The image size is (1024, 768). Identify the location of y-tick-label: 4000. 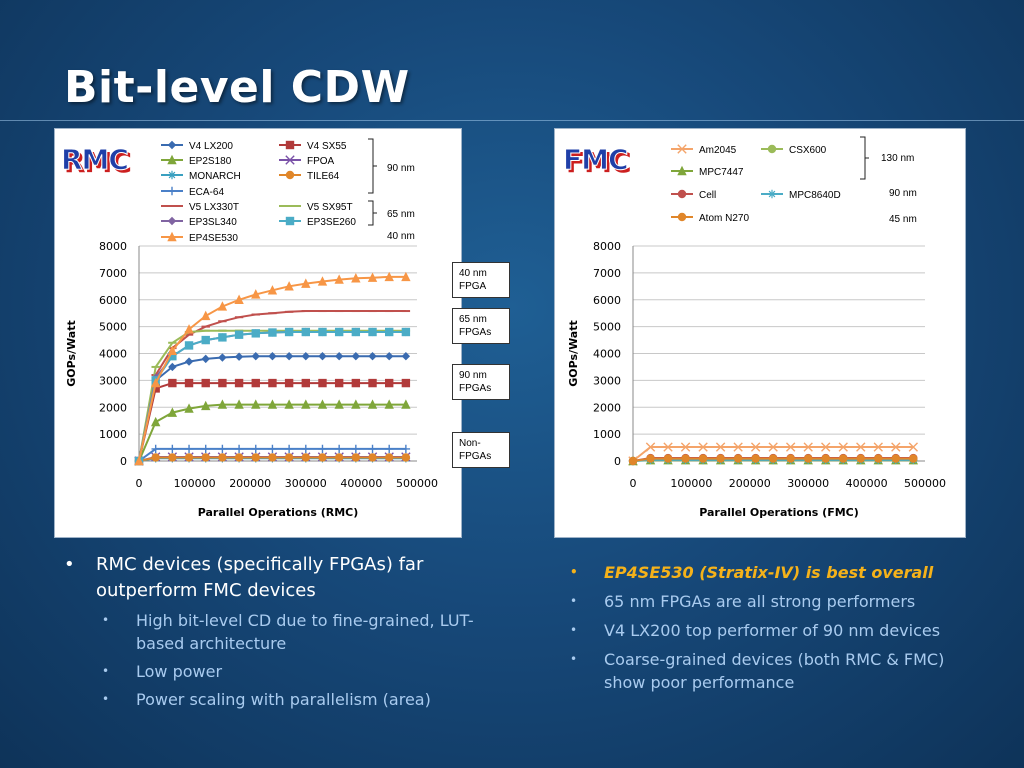
(113, 354).